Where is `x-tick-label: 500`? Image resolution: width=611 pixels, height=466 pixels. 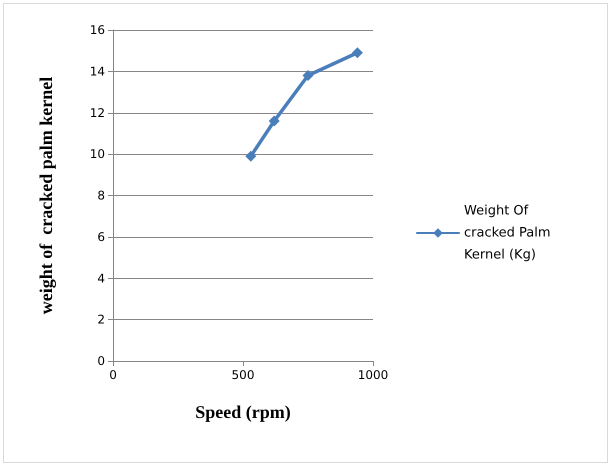 x-tick-label: 500 is located at coordinates (243, 375).